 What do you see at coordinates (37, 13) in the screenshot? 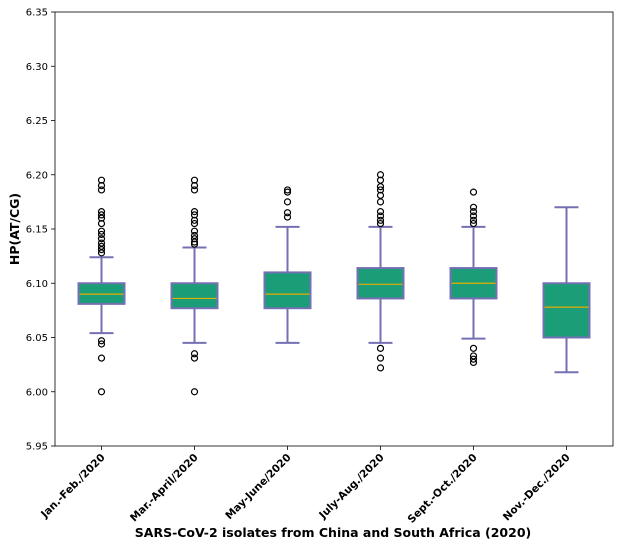
I see `y-tick-label: 6.35` at bounding box center [37, 13].